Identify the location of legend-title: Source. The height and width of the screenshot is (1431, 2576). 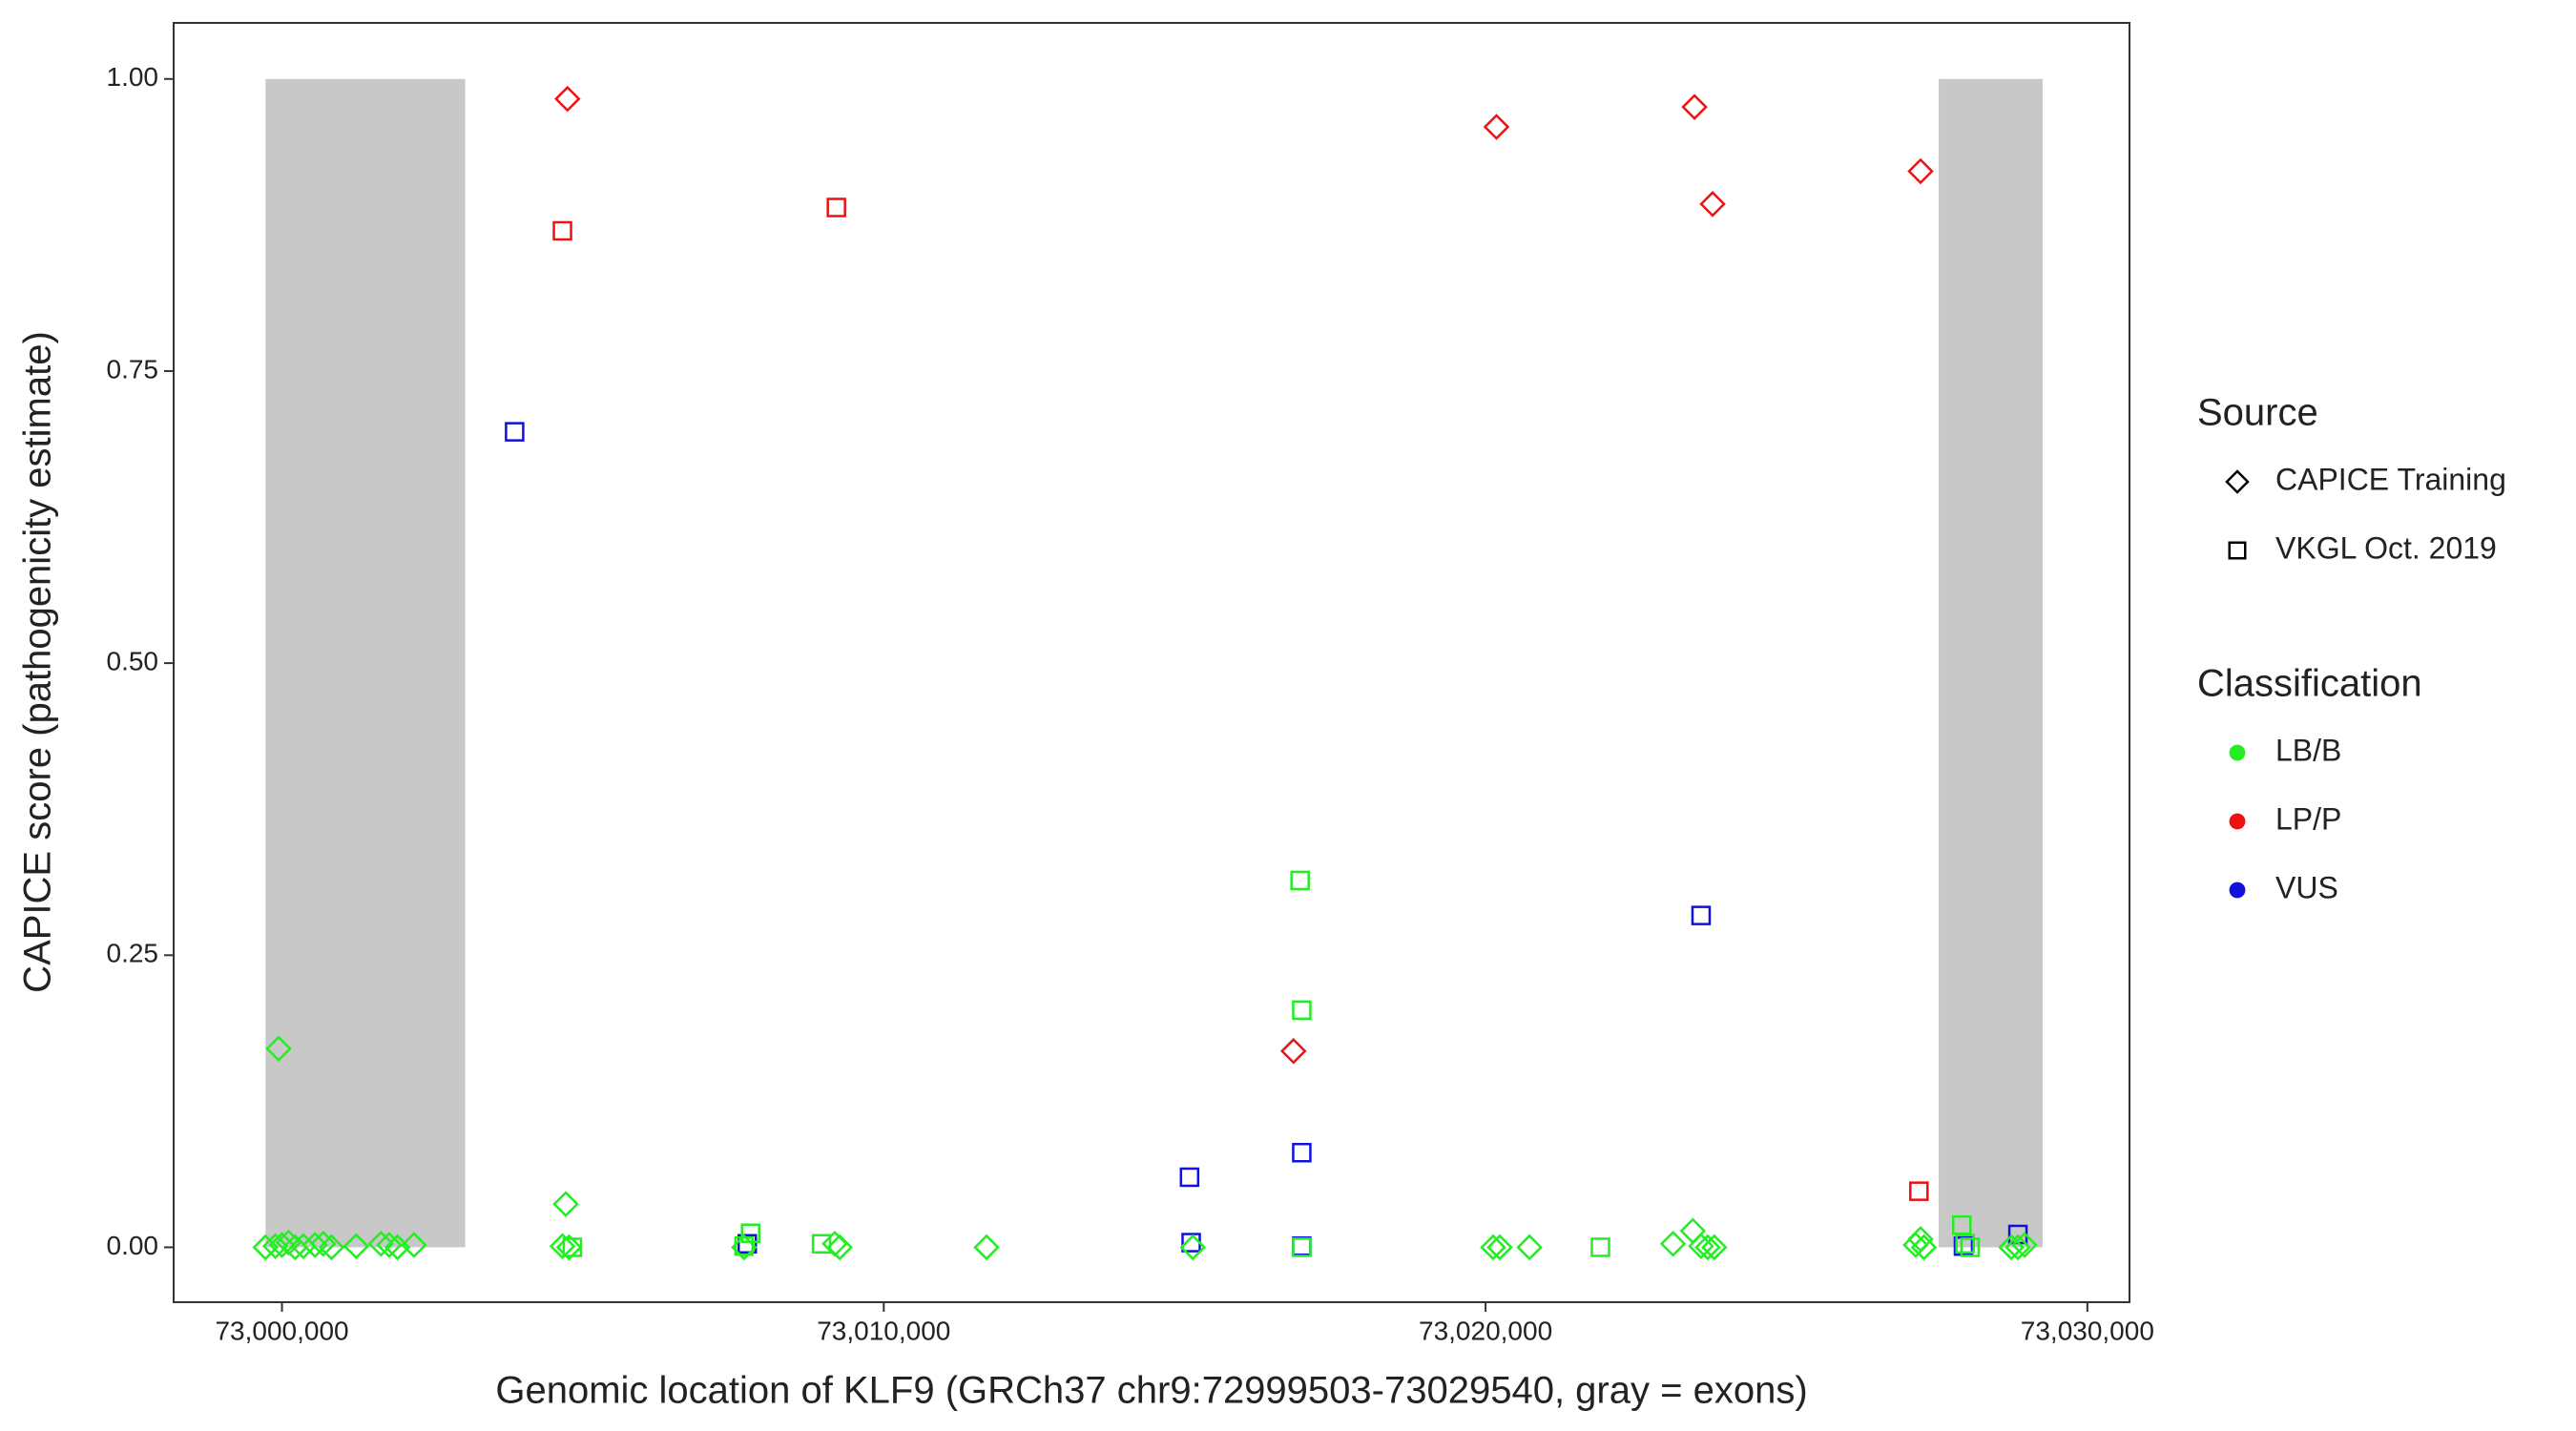
(2257, 413).